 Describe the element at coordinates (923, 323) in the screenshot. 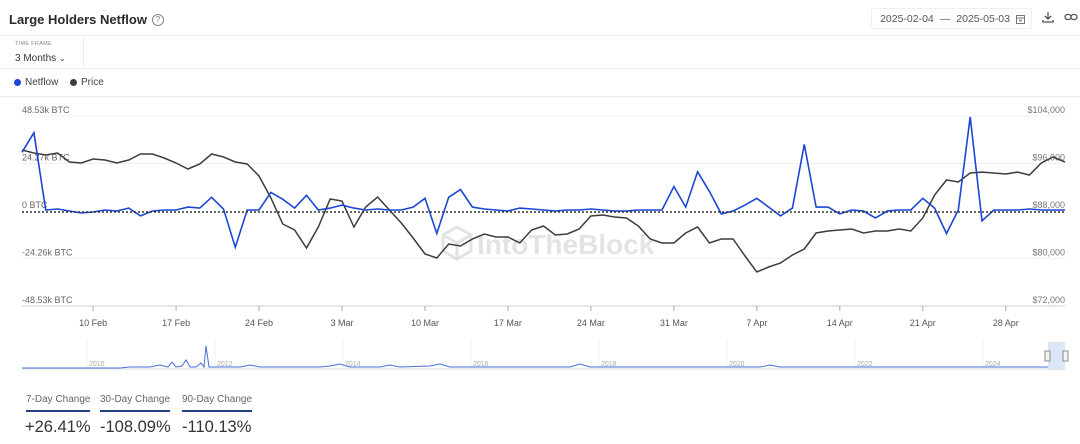

I see `x-tick-label: 21 Apr` at that location.